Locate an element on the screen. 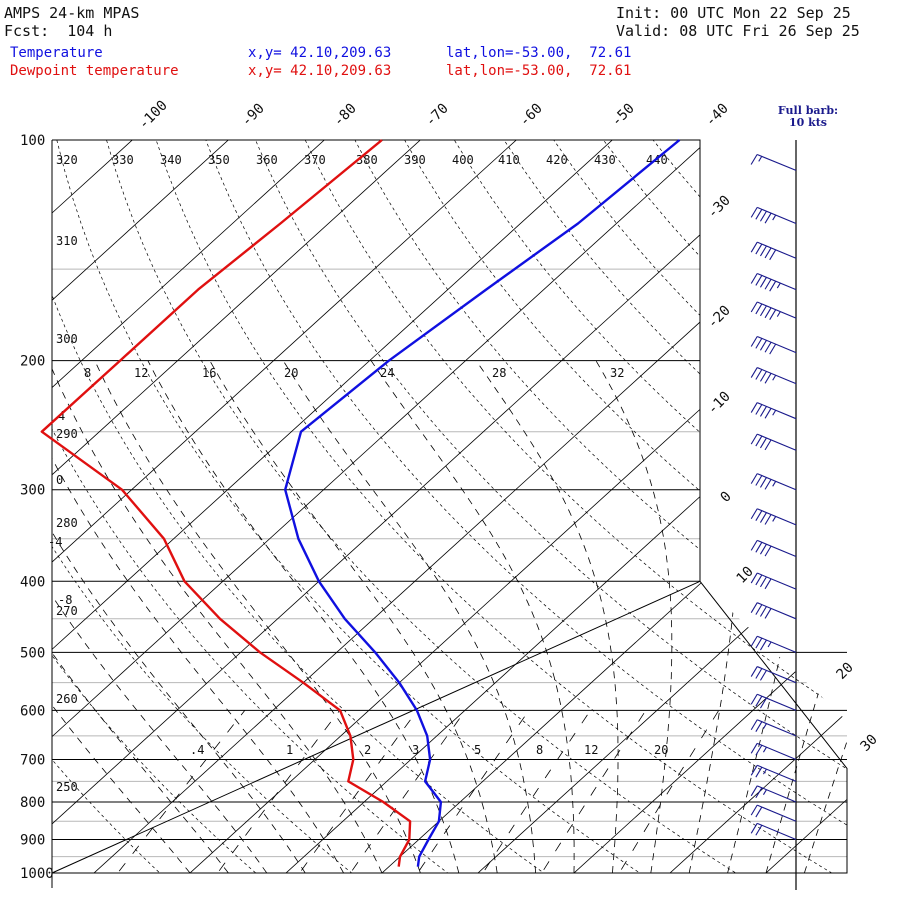  dry-adiabat-label: 360 is located at coordinates (267, 160).